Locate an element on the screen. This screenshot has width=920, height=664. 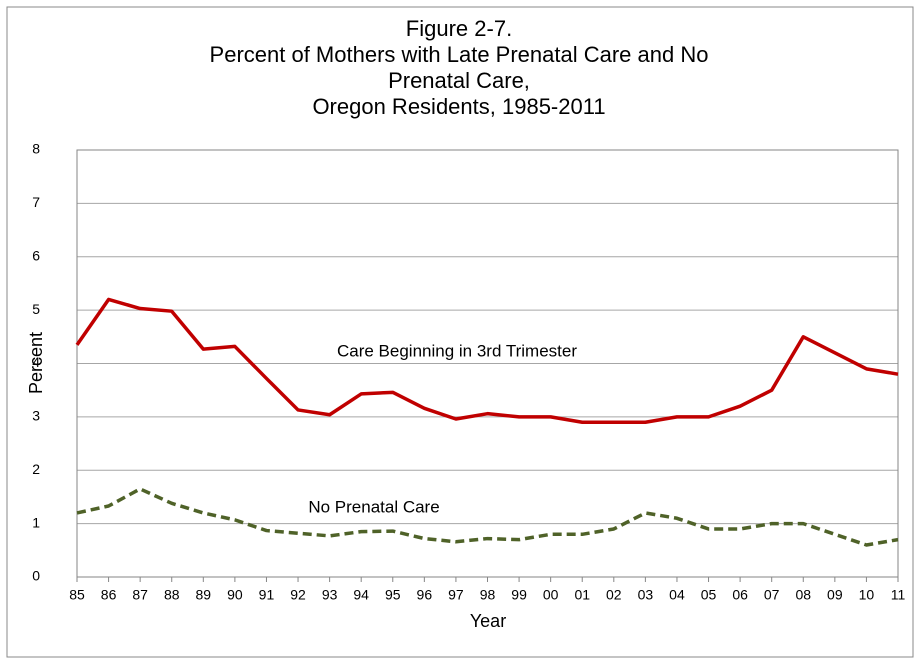
y-tick-label: 5 is located at coordinates (36, 309).